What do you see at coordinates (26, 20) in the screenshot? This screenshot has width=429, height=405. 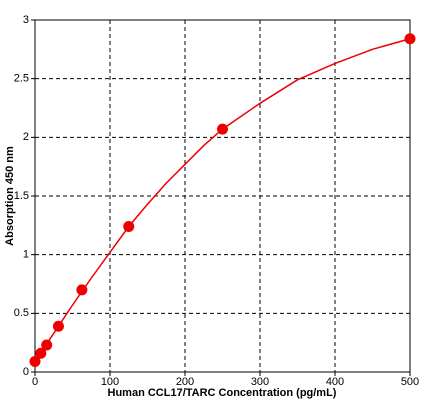 I see `y-tick-label: 3` at bounding box center [26, 20].